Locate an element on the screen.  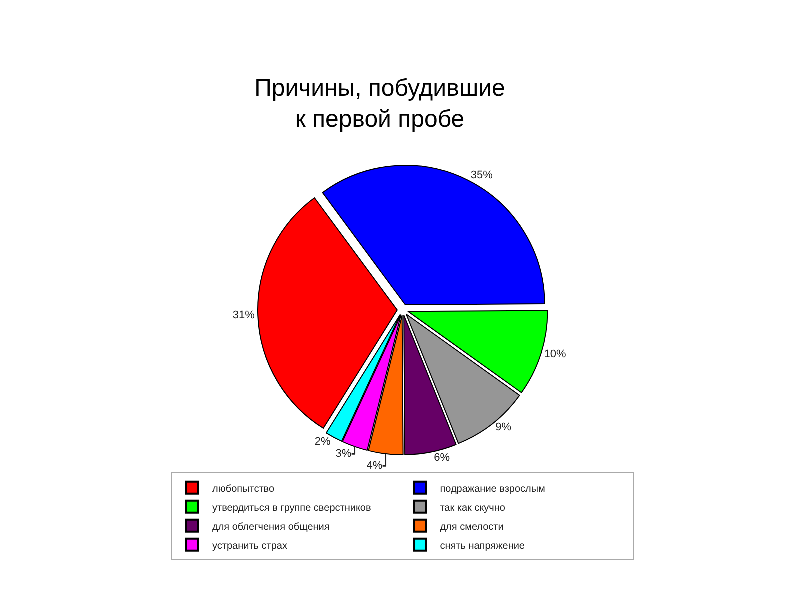
data-label: 31% is located at coordinates (244, 316).